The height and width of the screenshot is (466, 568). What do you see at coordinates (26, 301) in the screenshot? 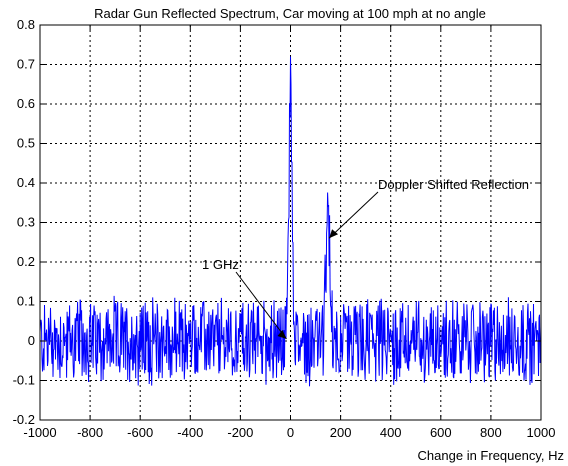
I see `y-tick-label: 0.1` at bounding box center [26, 301].